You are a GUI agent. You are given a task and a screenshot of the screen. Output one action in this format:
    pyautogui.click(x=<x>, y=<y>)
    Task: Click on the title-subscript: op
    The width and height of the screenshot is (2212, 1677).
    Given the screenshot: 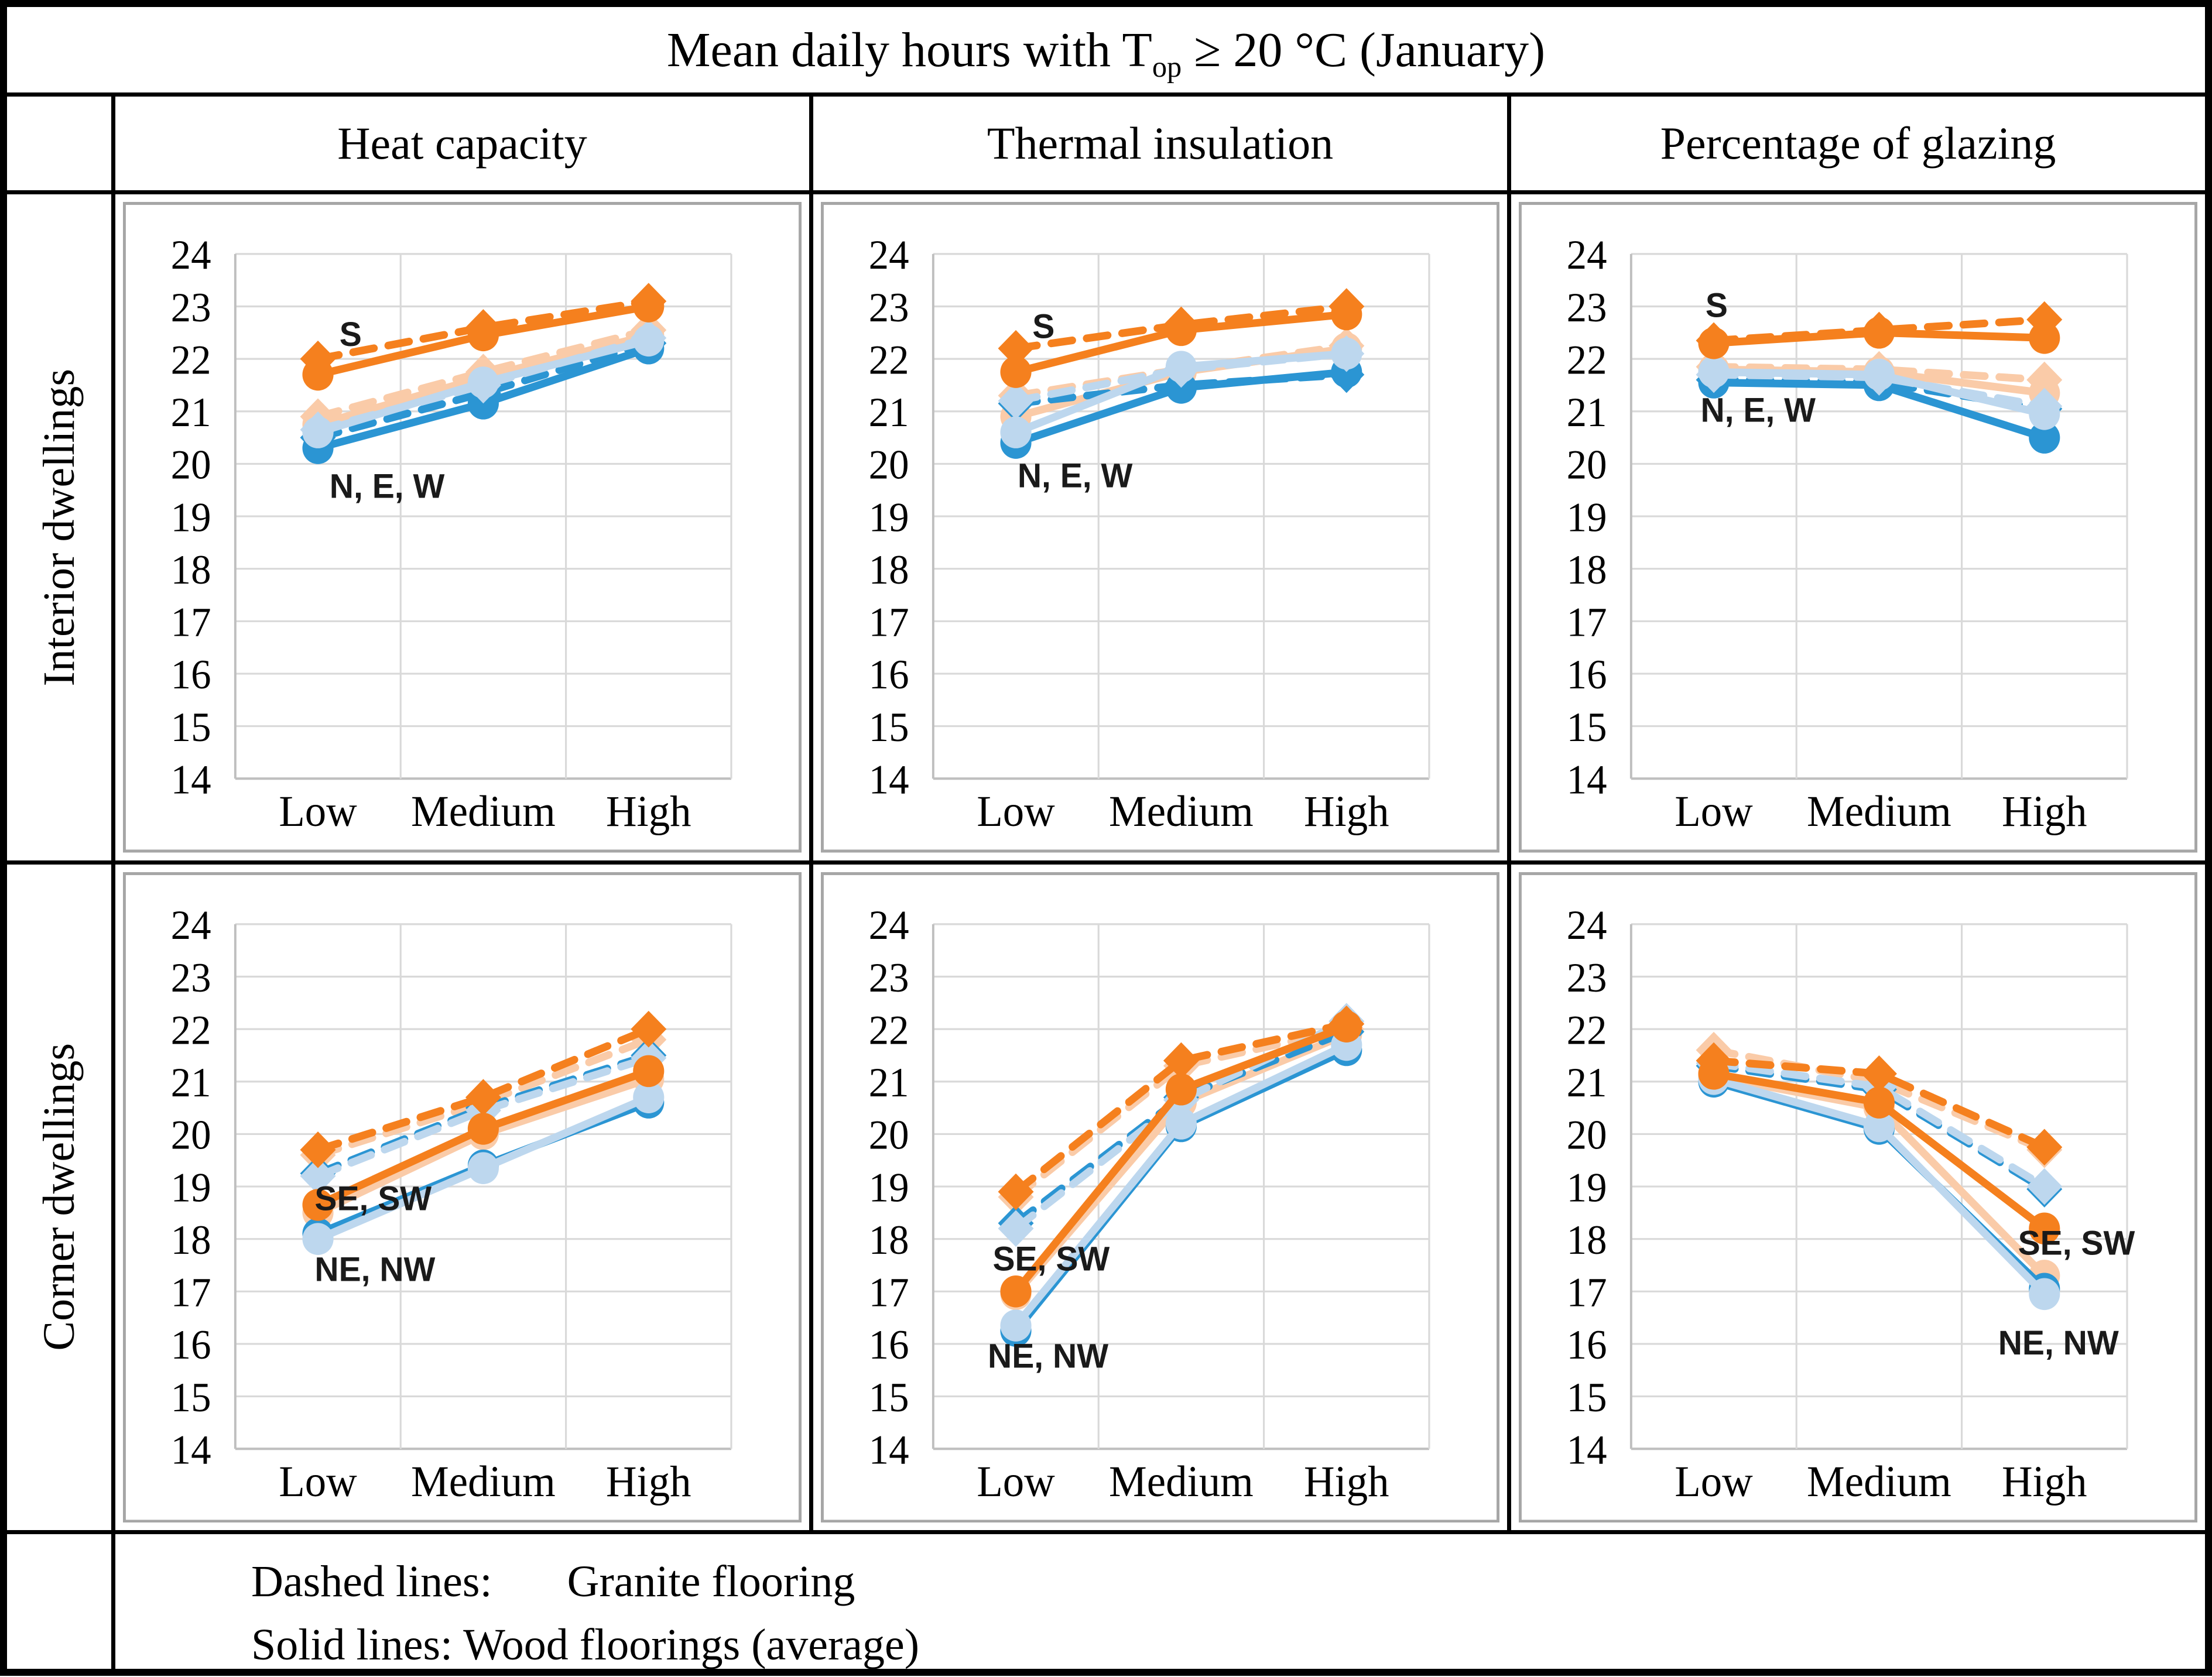 What is the action you would take?
    pyautogui.click(x=1167, y=66)
    